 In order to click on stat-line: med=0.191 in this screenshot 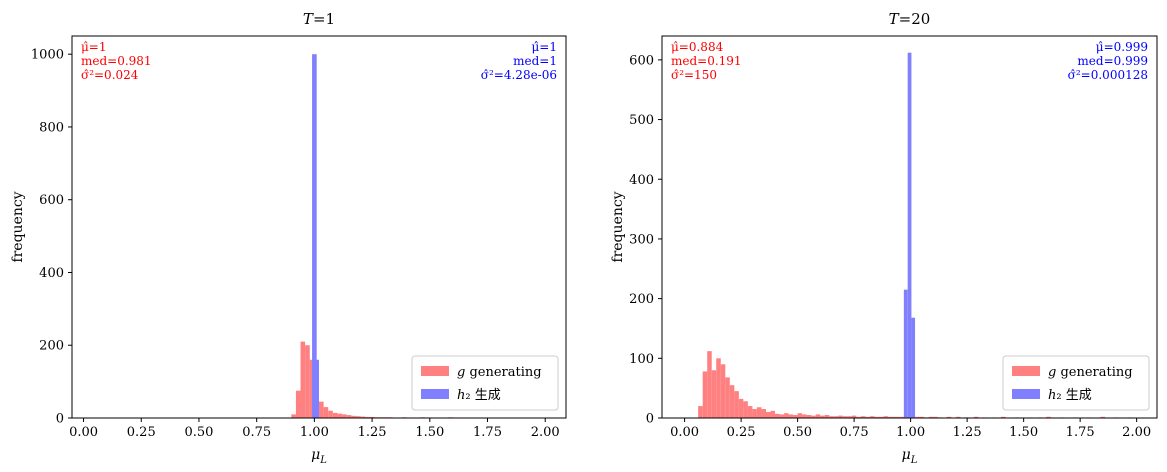, I will do `click(706, 61)`.